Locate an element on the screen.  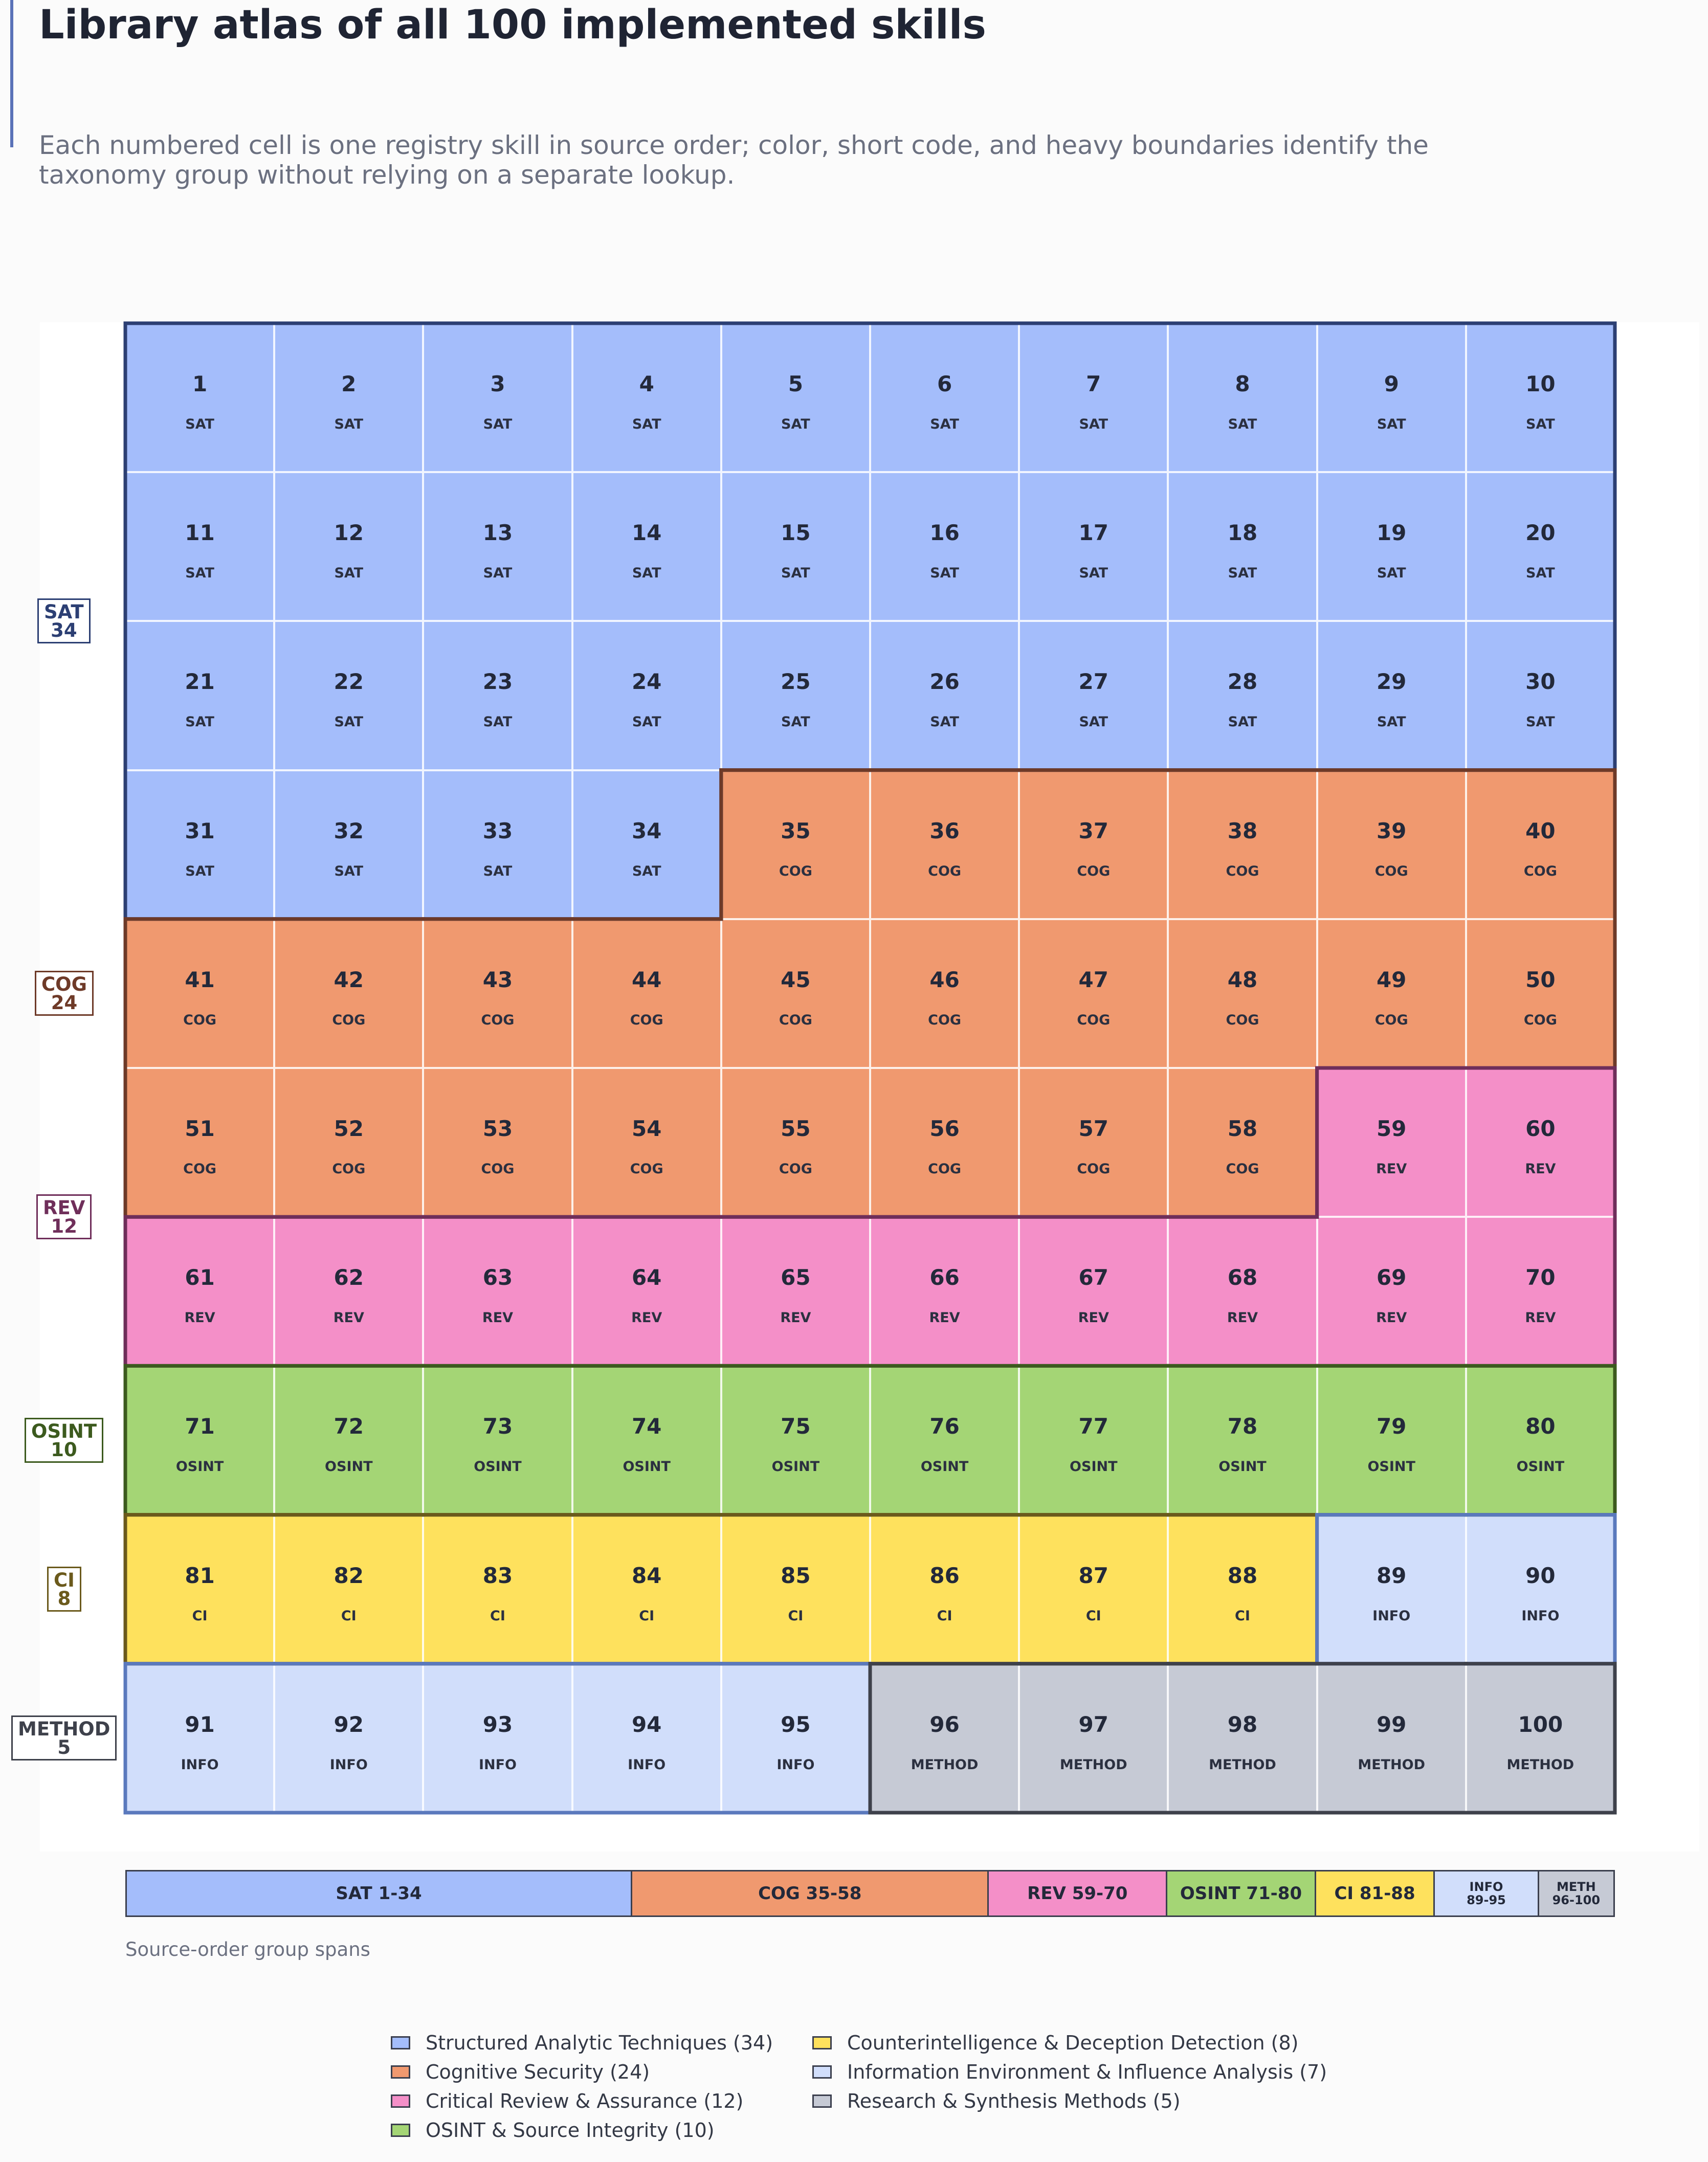
skill-cell: 93 INFO is located at coordinates (497, 1738).